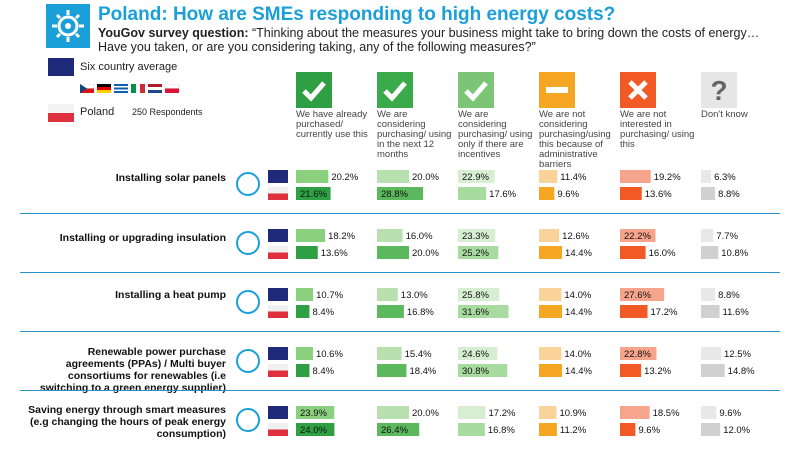  I want to click on bar-value-label: 13.2%, so click(657, 371).